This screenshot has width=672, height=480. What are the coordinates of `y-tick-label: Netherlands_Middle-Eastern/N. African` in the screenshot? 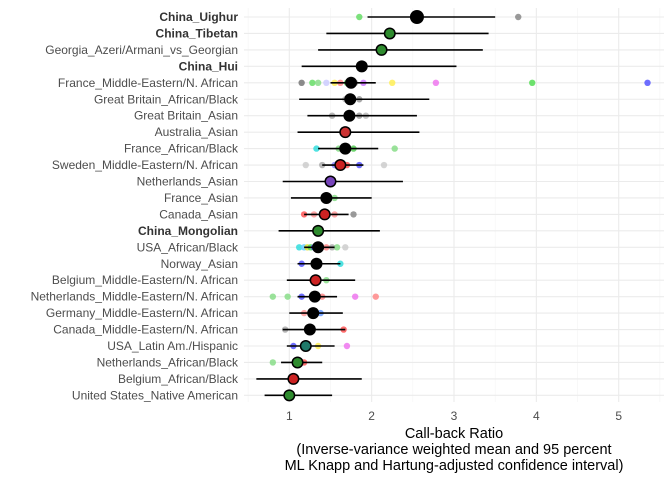 It's located at (134, 297).